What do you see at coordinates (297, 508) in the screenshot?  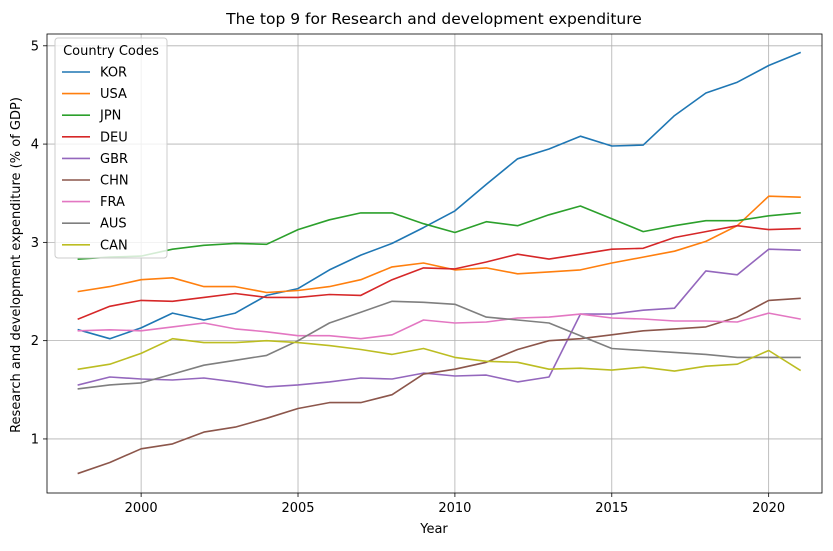 I see `x-tick-label: 2005` at bounding box center [297, 508].